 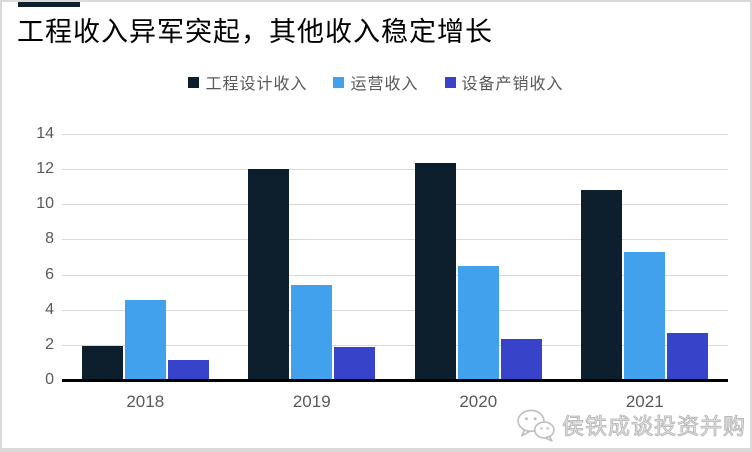 What do you see at coordinates (395, 170) in the screenshot?
I see `gridline-y12` at bounding box center [395, 170].